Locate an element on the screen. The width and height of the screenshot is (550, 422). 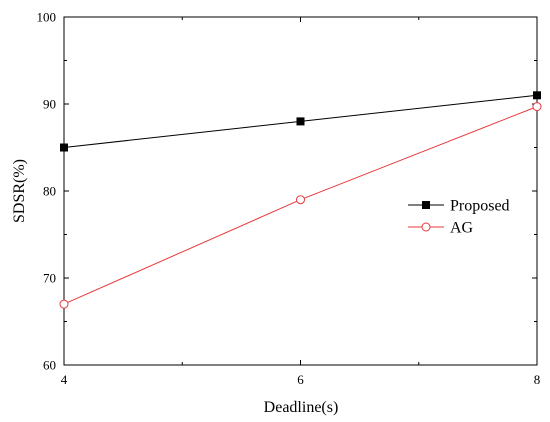
legend-item-ag: AG is located at coordinates (441, 228).